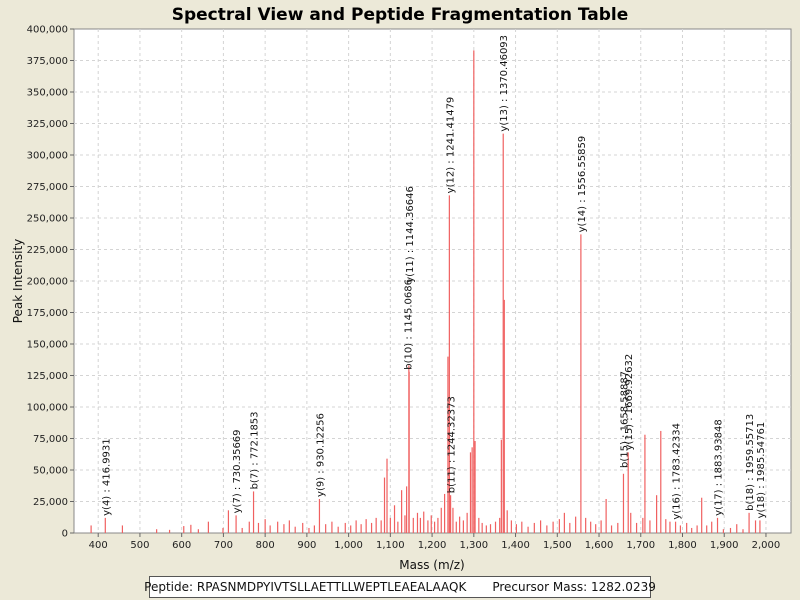 The height and width of the screenshot is (600, 800). Describe the element at coordinates (473, 545) in the screenshot. I see `x-tick-label: 1,300` at that location.